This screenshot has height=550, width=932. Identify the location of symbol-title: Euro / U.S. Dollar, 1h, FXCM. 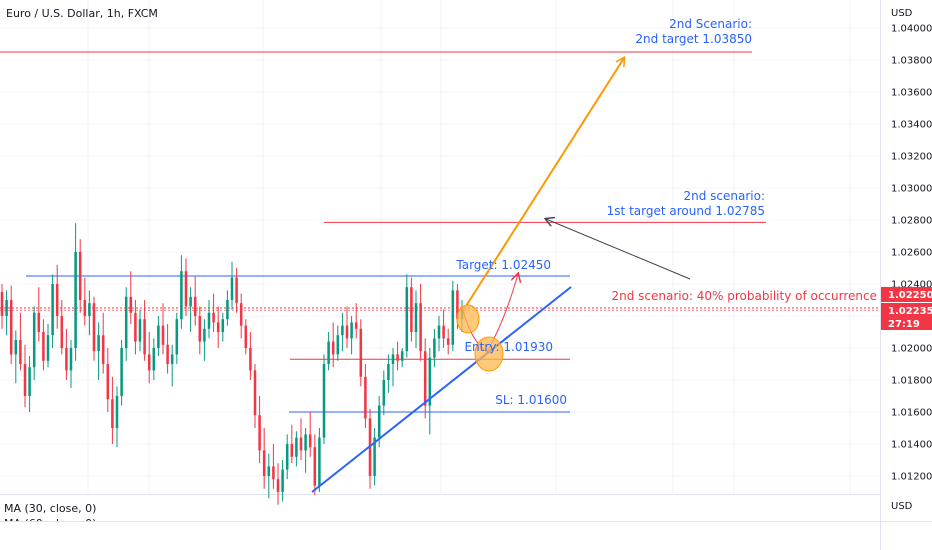
(82, 13).